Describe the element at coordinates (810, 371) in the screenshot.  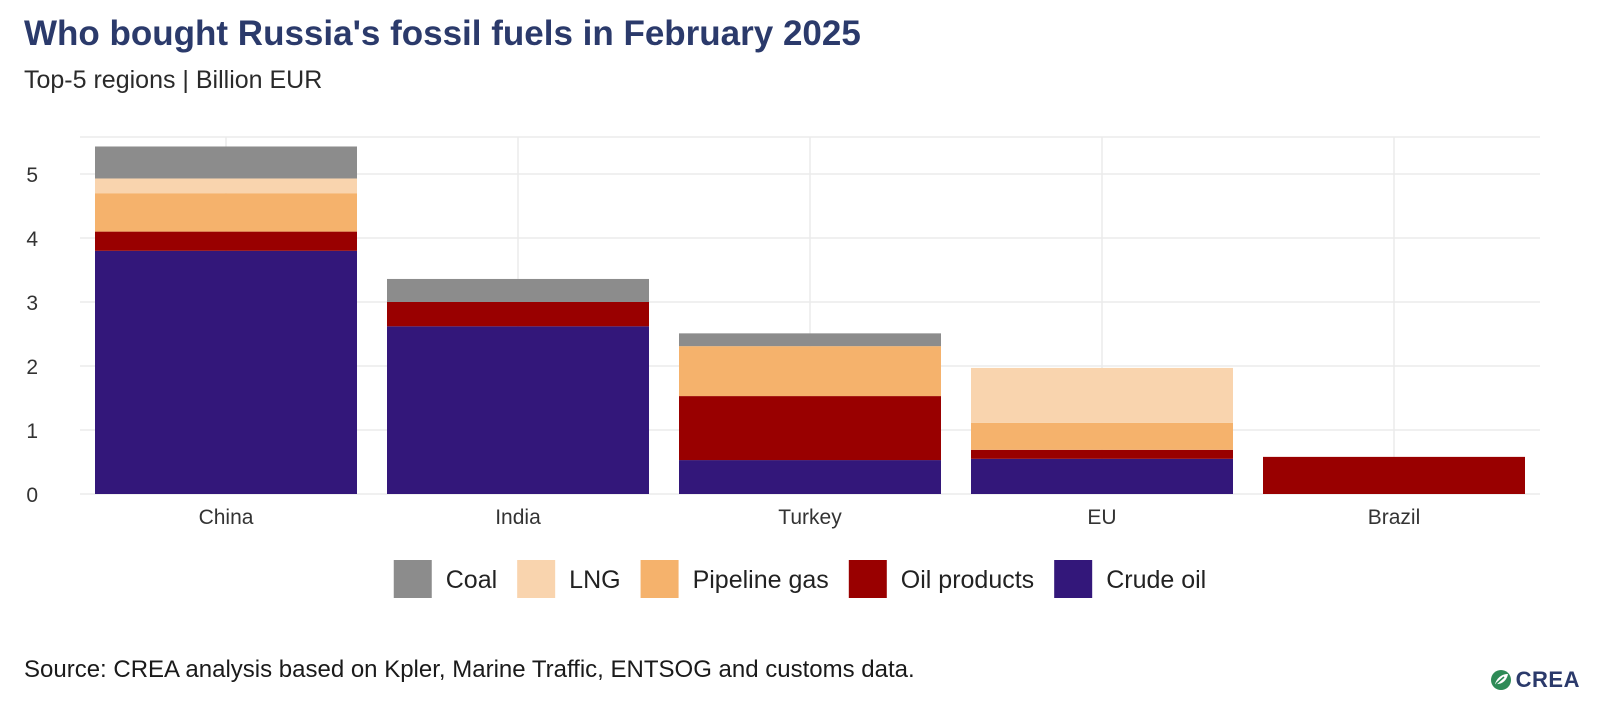
I see `bar-pipeline-gas-turkey` at that location.